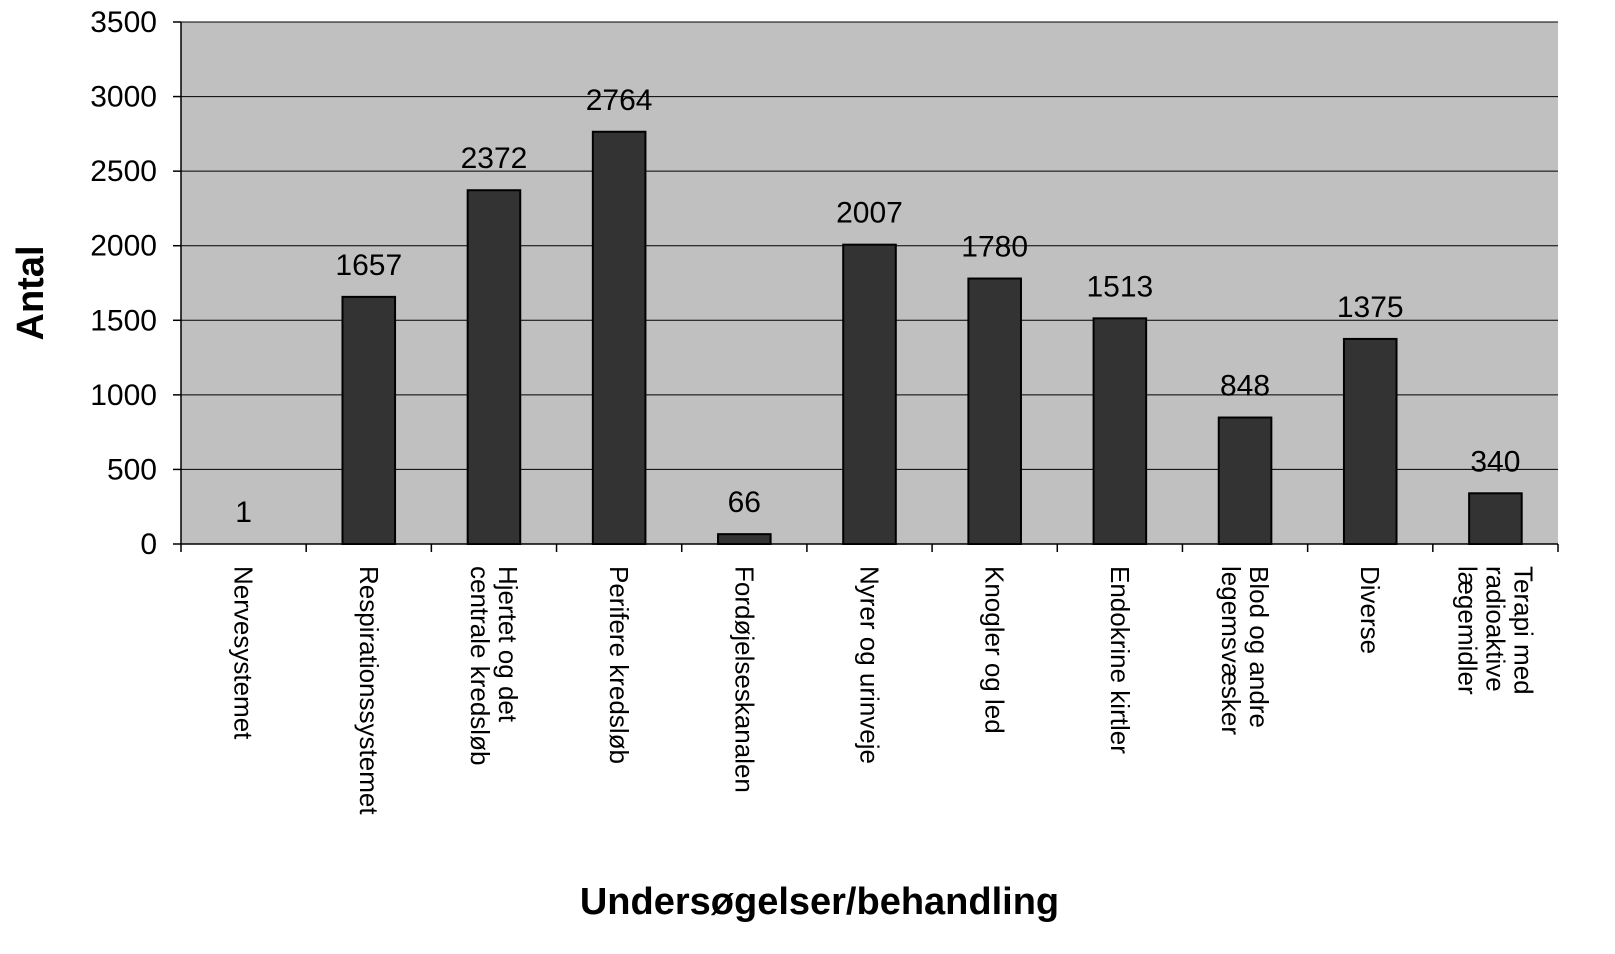  What do you see at coordinates (869, 213) in the screenshot?
I see `data-label: 2007` at bounding box center [869, 213].